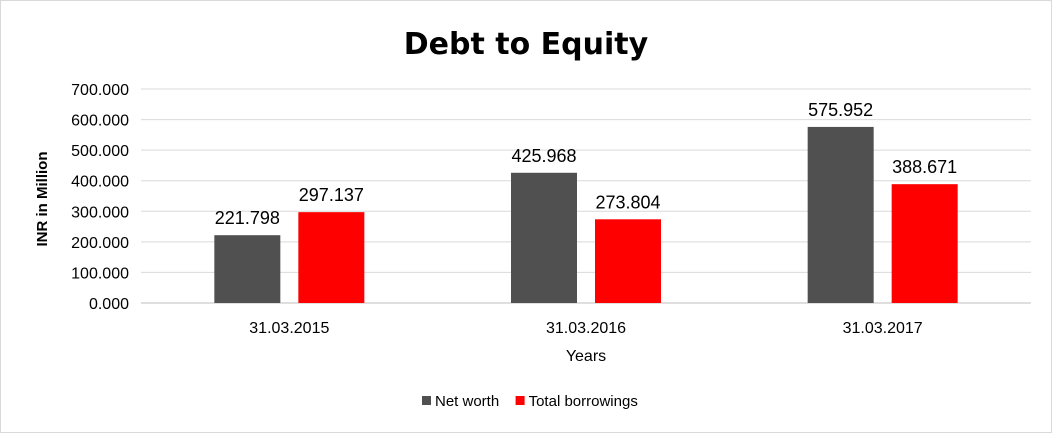 The width and height of the screenshot is (1052, 433). I want to click on y-tick-label: 500.000, so click(100, 151).